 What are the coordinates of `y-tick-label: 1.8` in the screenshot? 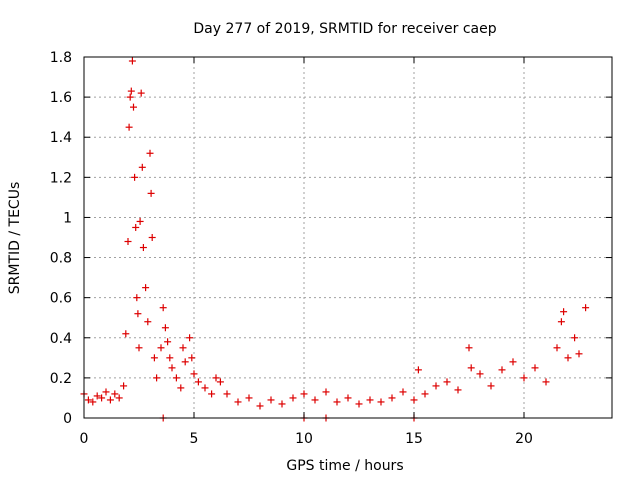 It's located at (61, 58).